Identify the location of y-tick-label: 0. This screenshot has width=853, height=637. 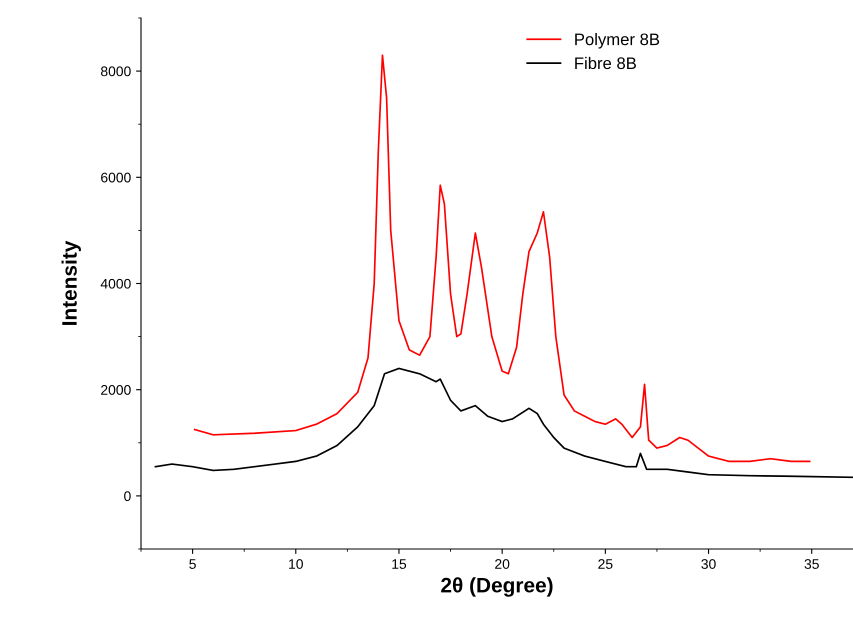
(127, 496).